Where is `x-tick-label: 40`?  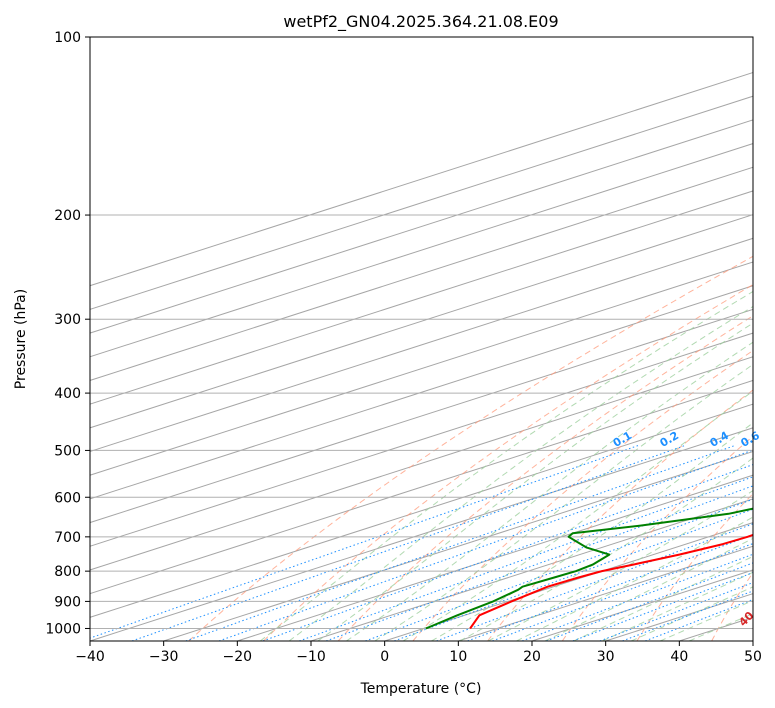 x-tick-label: 40 is located at coordinates (679, 657).